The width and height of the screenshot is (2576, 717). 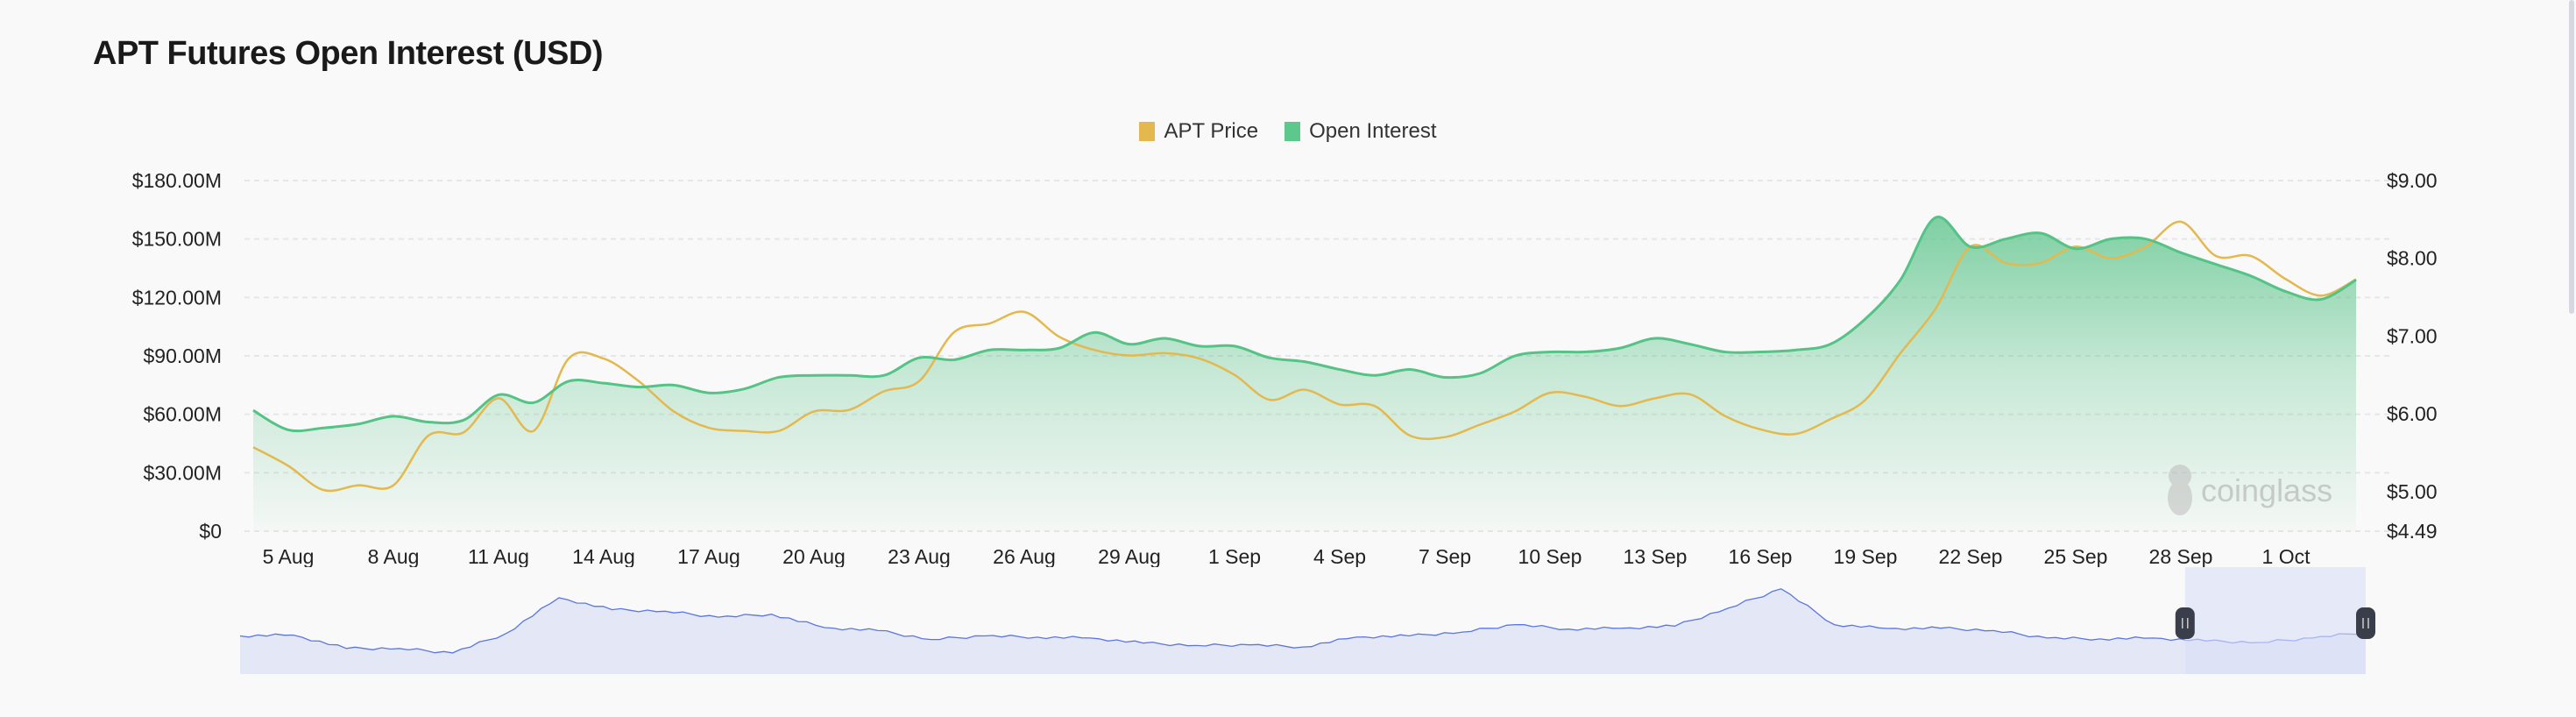 I want to click on legend-item-open-interest: Open Interest, so click(x=1360, y=131).